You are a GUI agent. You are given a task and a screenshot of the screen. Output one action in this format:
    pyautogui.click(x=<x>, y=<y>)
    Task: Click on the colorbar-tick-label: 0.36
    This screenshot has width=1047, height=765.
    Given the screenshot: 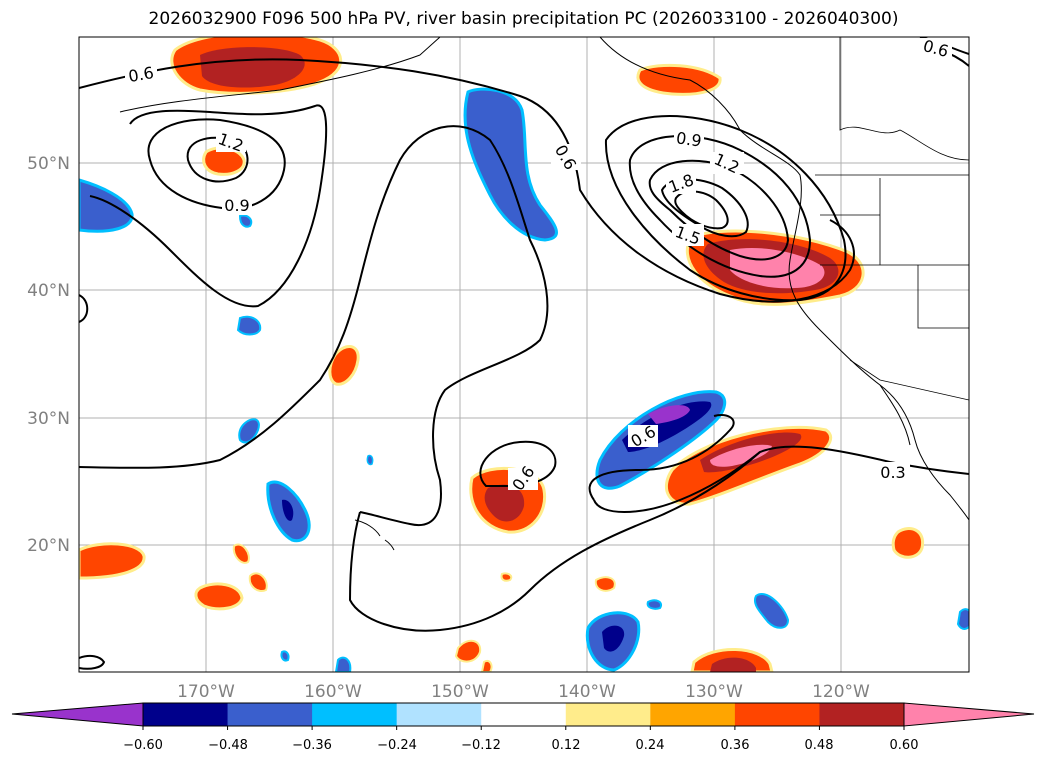 What is the action you would take?
    pyautogui.click(x=735, y=745)
    